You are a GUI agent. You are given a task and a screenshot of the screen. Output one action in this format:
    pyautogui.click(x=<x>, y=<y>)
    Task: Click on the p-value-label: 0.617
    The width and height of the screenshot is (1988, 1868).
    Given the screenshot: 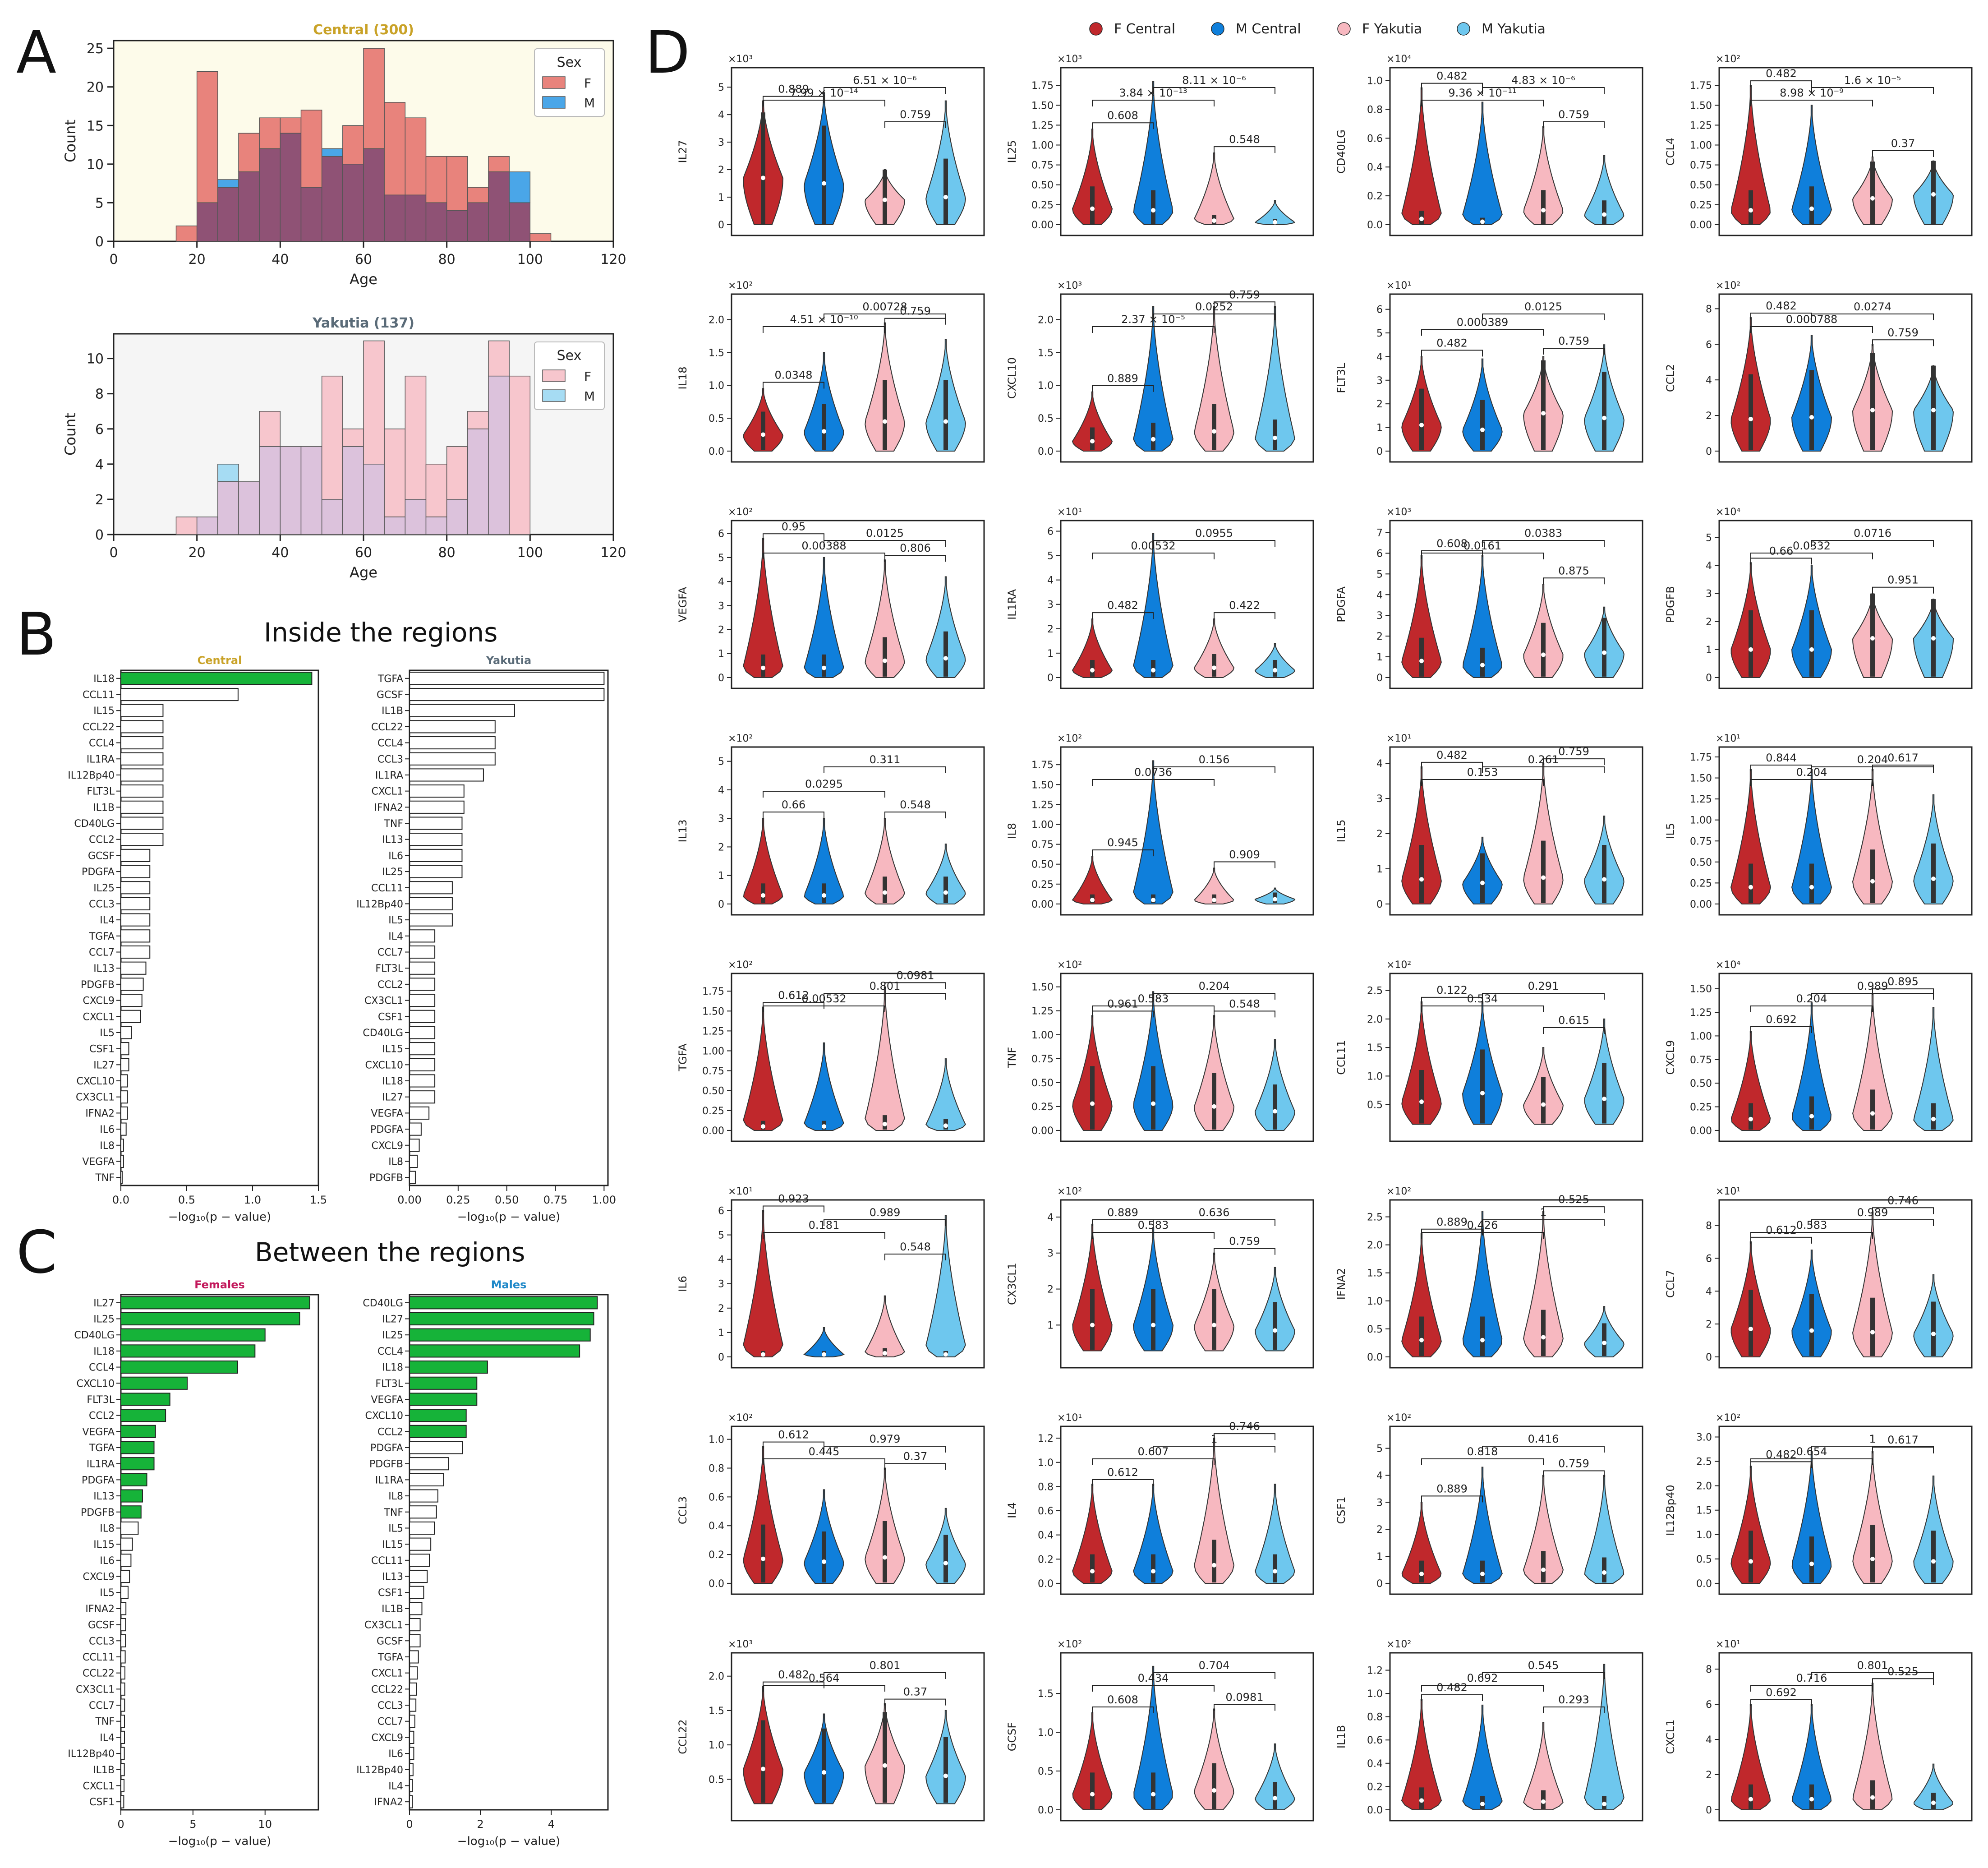 What is the action you would take?
    pyautogui.click(x=1903, y=1440)
    